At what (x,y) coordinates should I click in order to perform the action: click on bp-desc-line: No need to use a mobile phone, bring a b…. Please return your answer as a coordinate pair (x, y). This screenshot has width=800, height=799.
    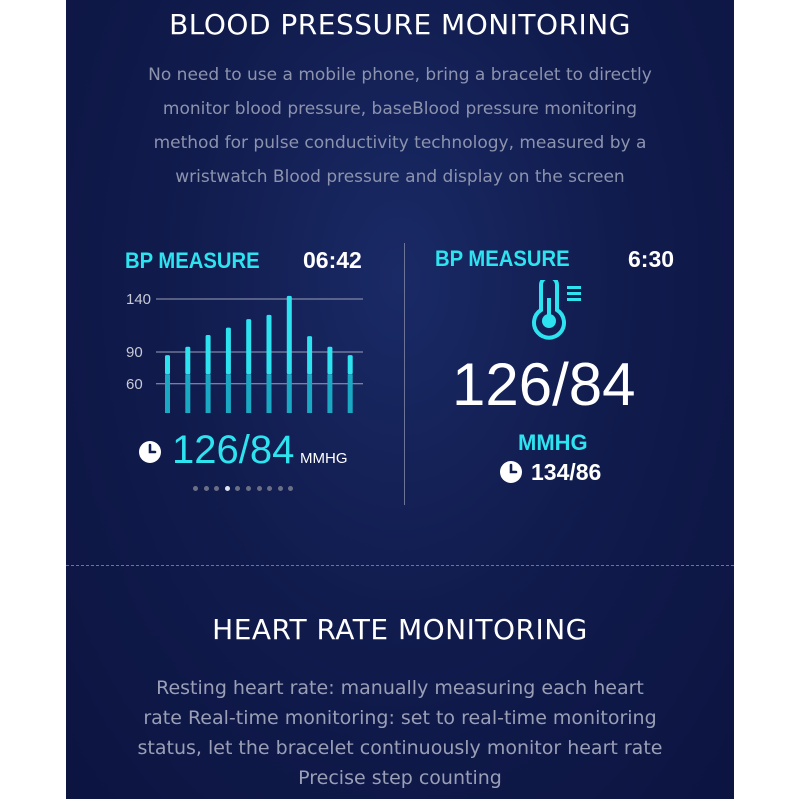
    Looking at the image, I should click on (400, 75).